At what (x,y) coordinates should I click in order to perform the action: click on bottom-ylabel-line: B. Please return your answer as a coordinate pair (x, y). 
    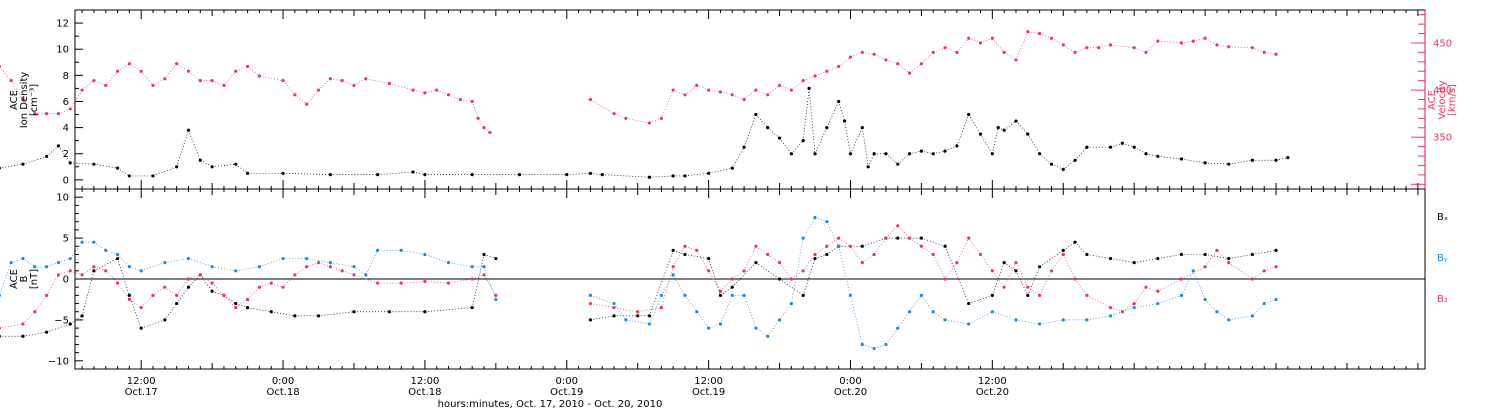
    Looking at the image, I should click on (24, 278).